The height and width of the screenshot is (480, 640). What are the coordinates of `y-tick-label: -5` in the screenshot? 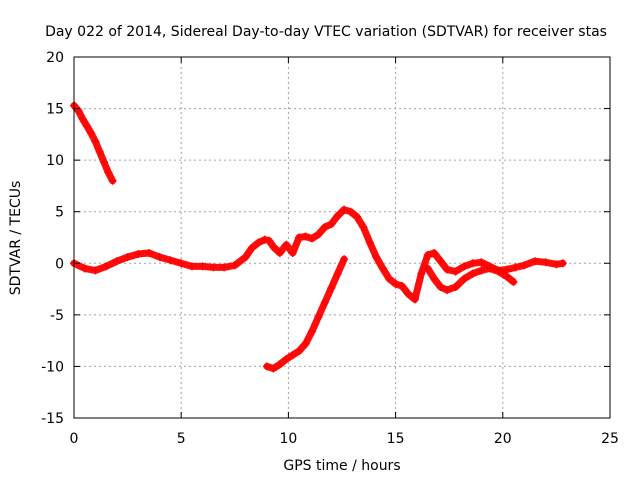 It's located at (57, 316).